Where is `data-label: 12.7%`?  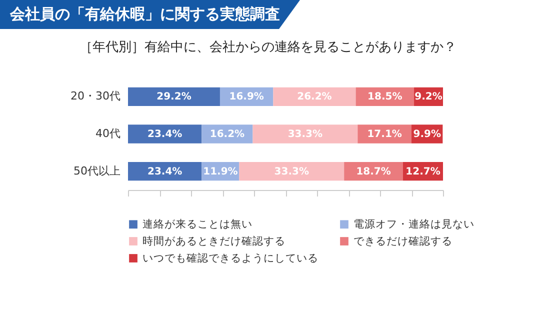 data-label: 12.7% is located at coordinates (423, 172).